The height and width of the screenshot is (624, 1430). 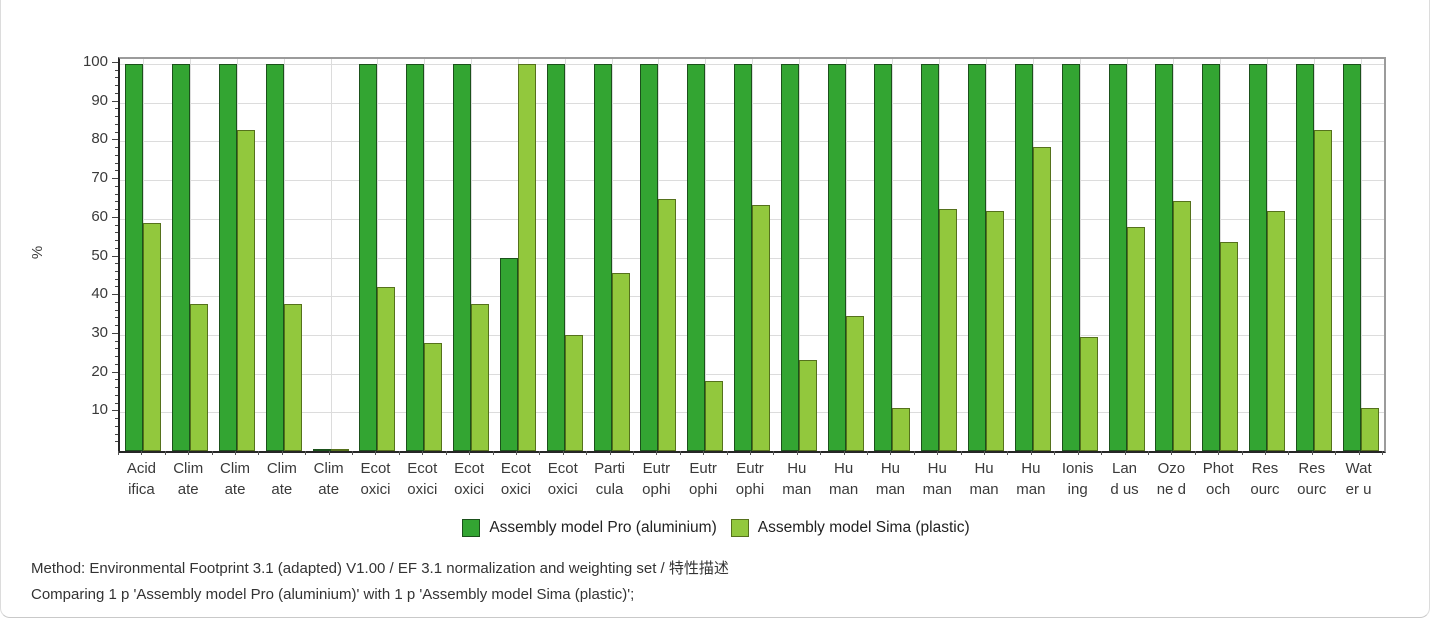 I want to click on bar-pro-wat-er-u, so click(x=1351, y=257).